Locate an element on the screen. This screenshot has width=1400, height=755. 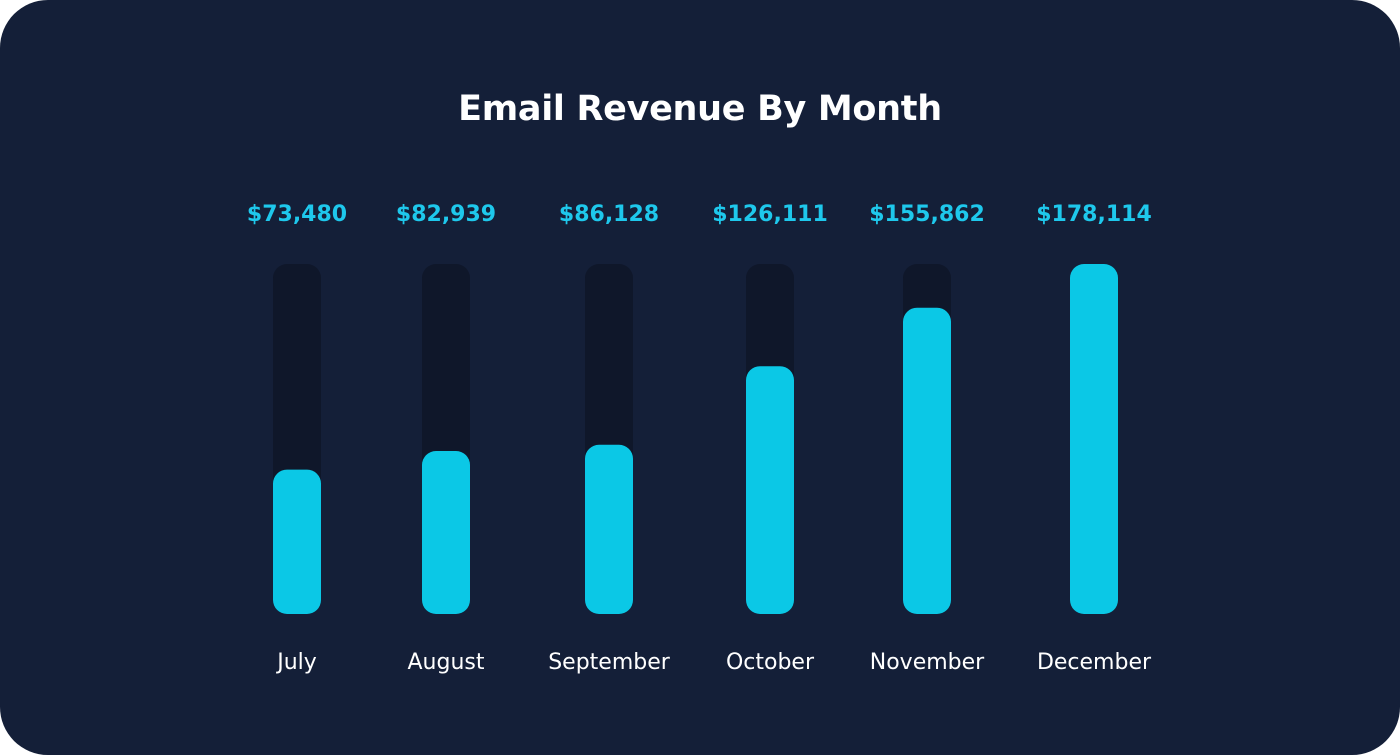
category-label-july: July is located at coordinates (296, 662).